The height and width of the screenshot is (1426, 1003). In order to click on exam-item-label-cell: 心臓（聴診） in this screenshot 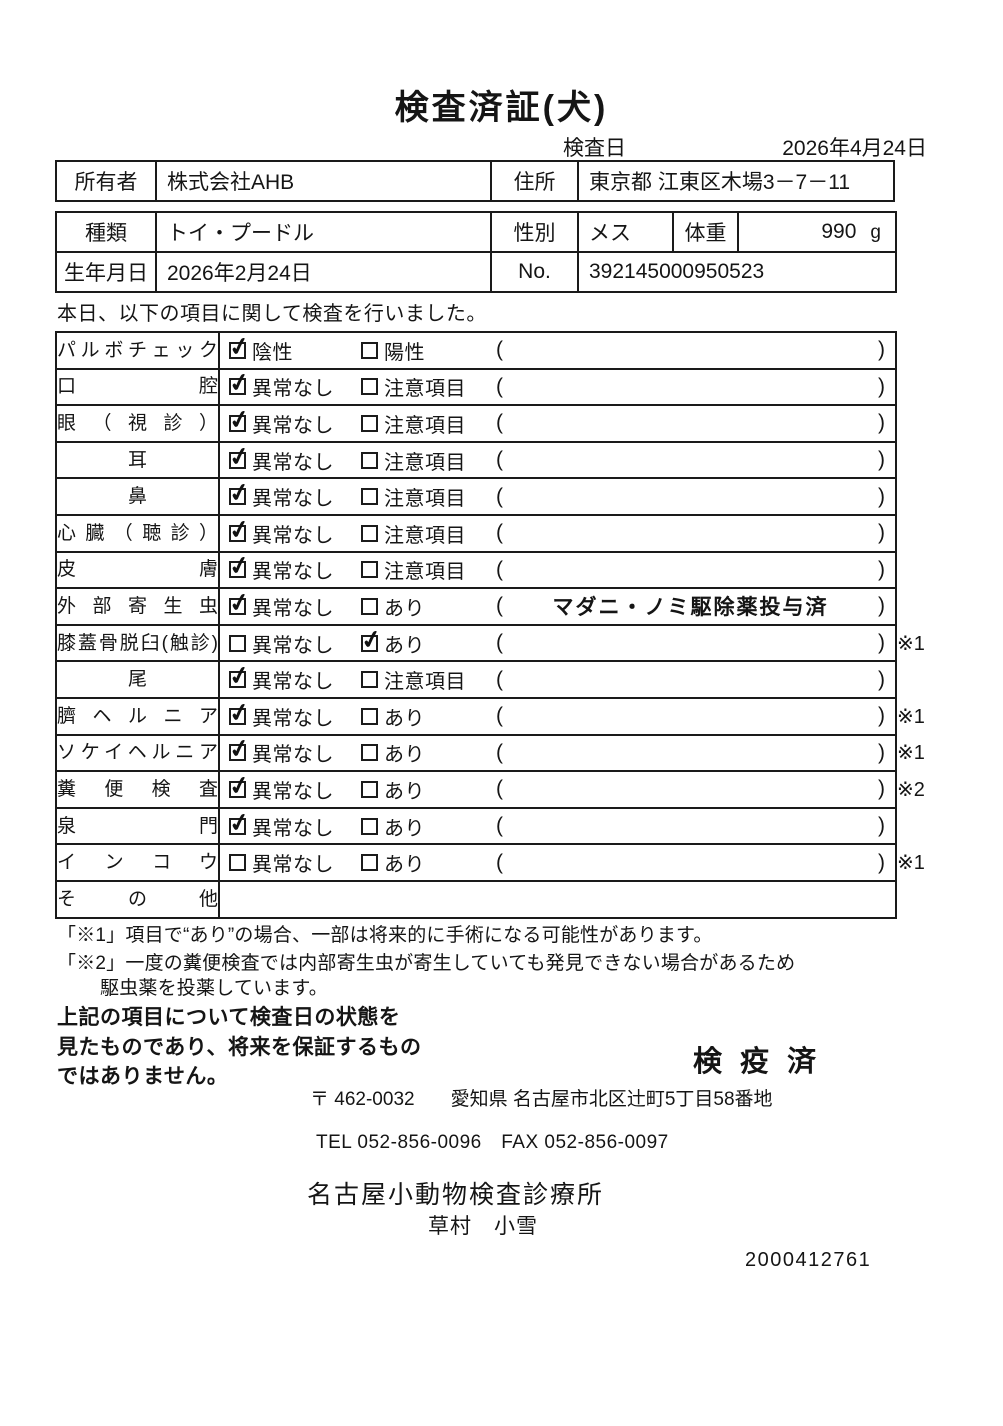, I will do `click(137, 533)`.